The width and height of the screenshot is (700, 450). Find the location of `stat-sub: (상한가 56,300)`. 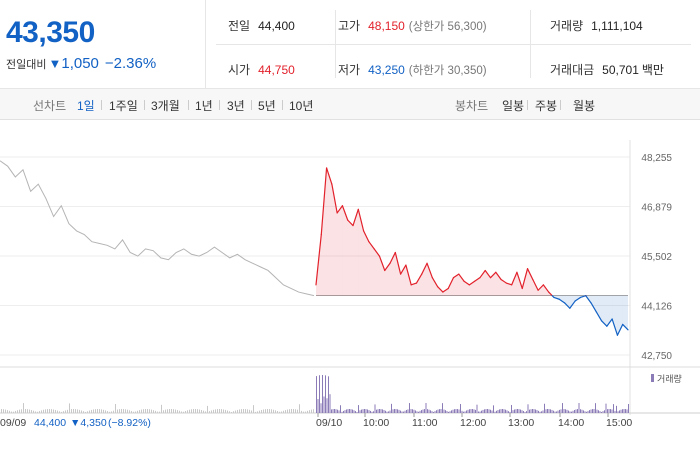

stat-sub: (상한가 56,300) is located at coordinates (447, 26).